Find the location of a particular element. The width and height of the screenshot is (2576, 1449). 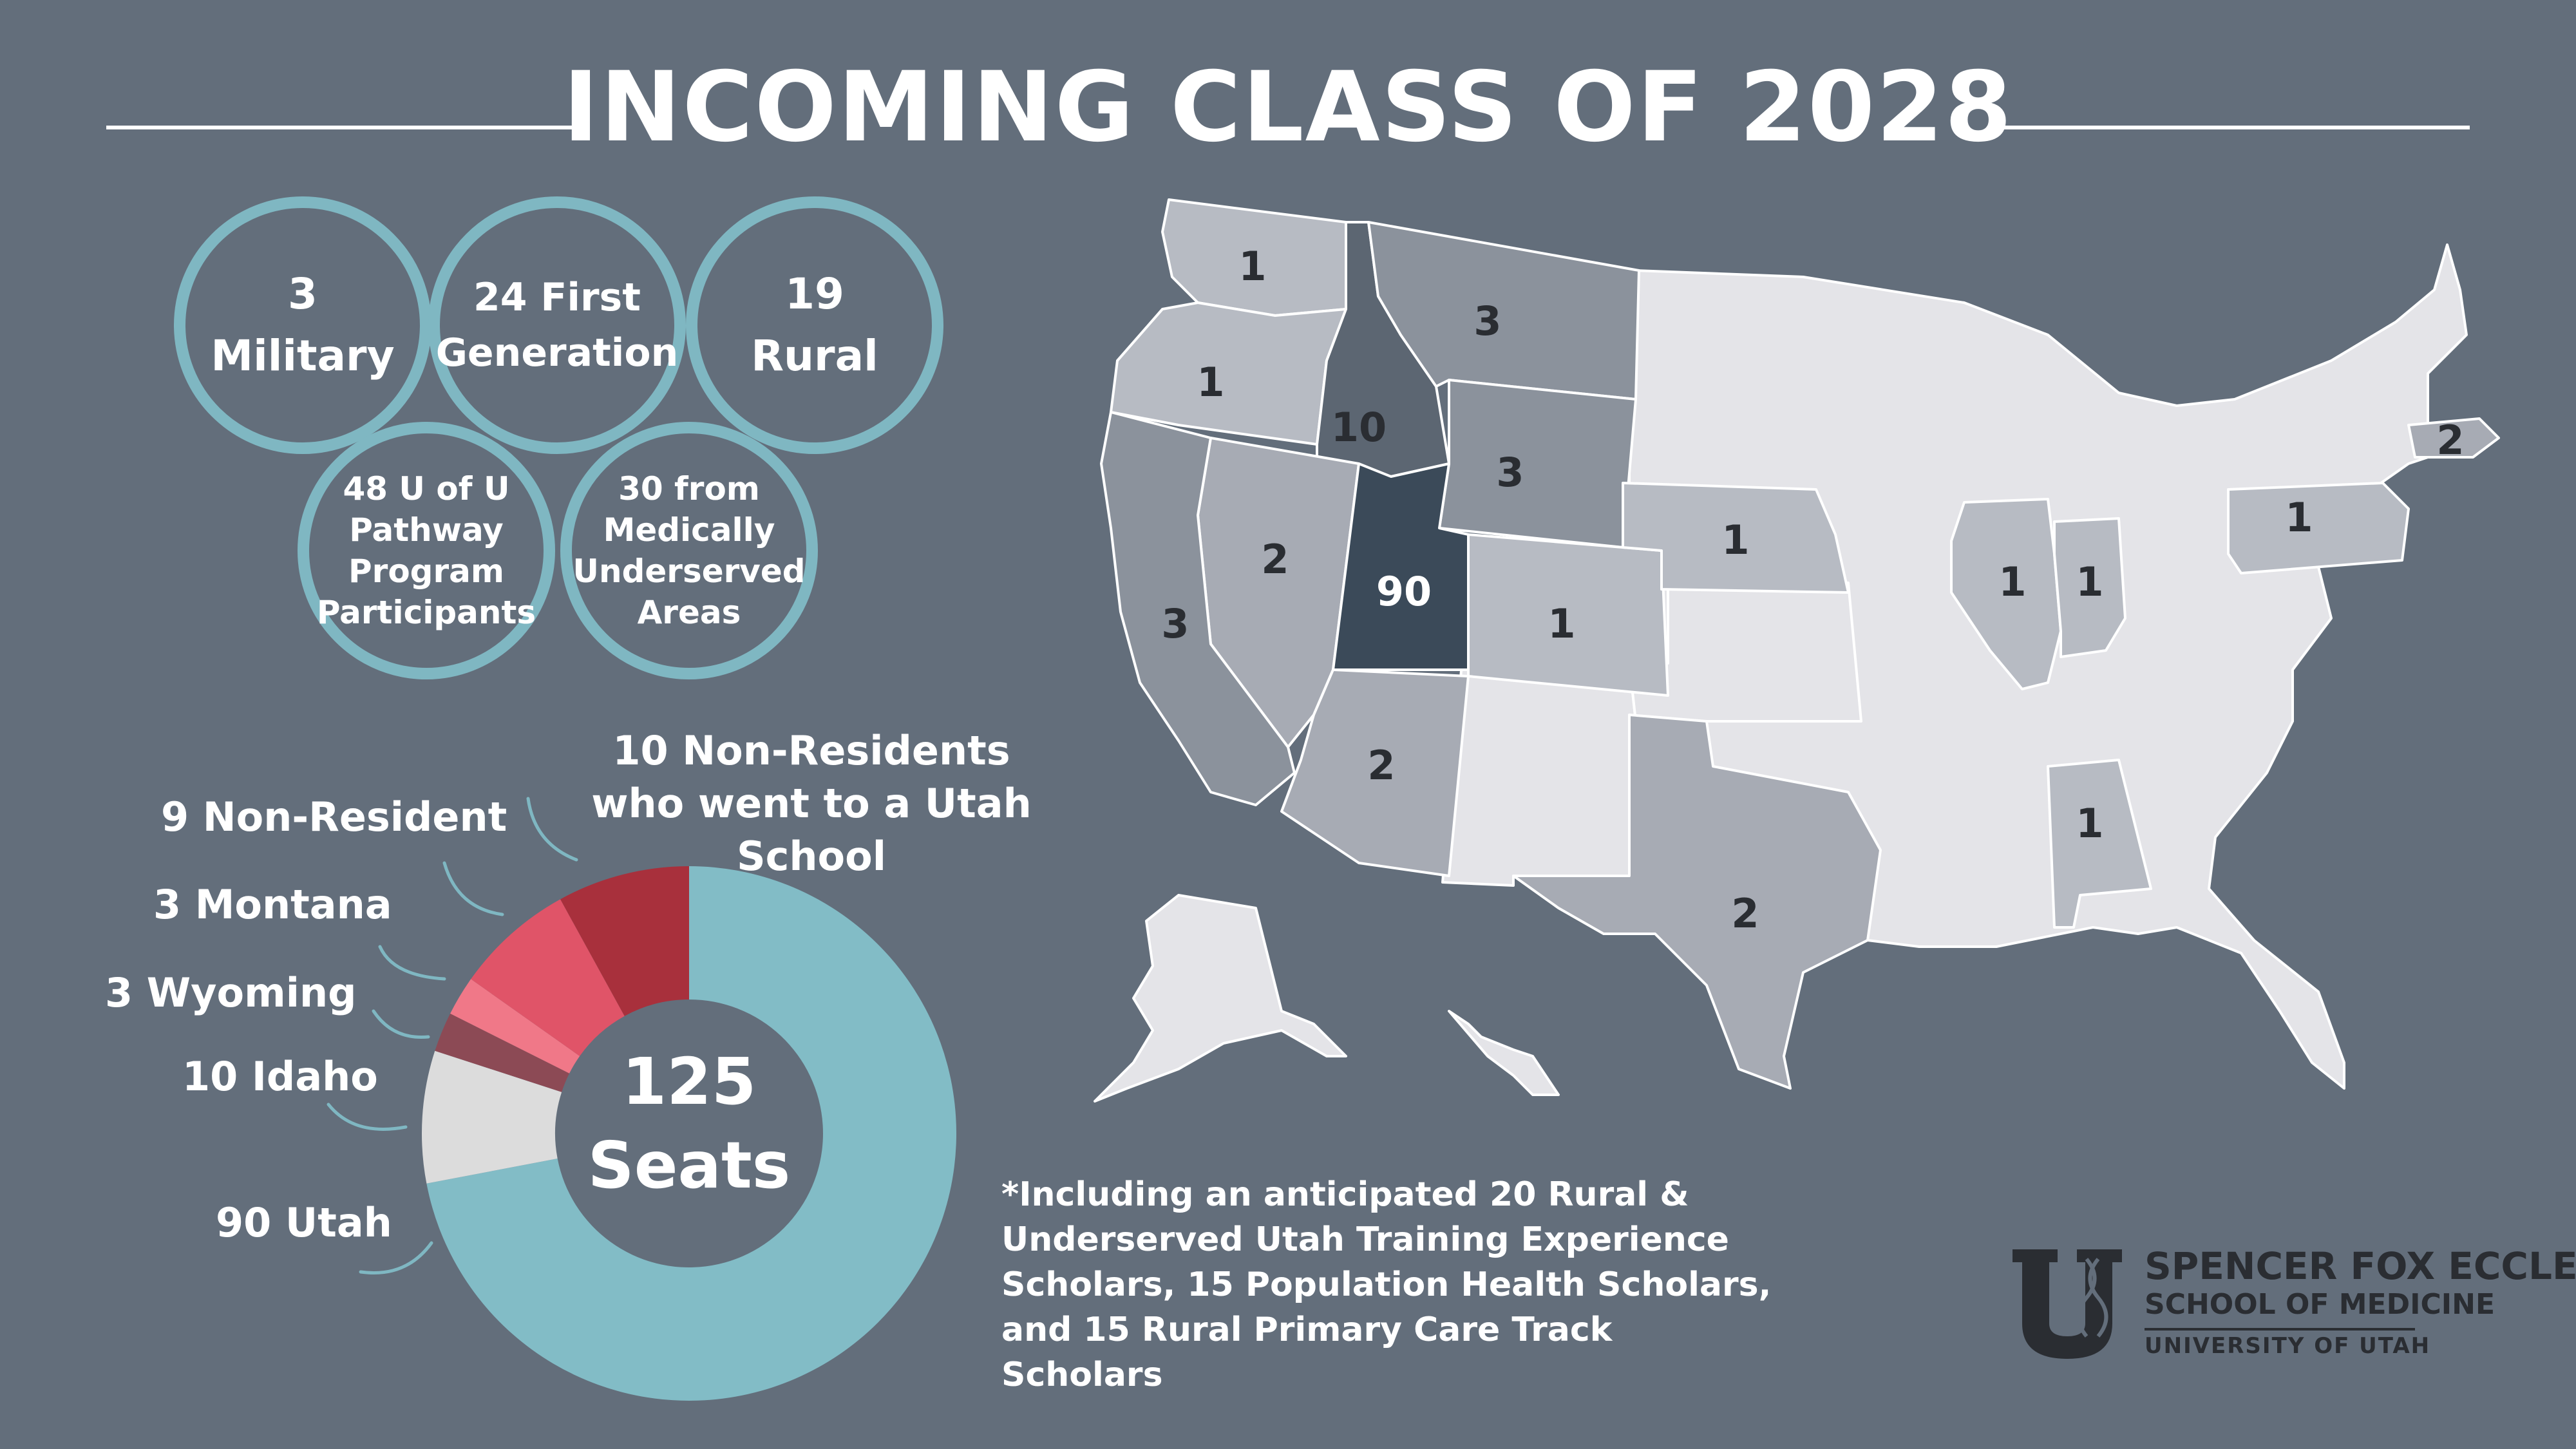

footnote-line4: and 15 Rural Primary Care Track Scholars is located at coordinates (1307, 1352).